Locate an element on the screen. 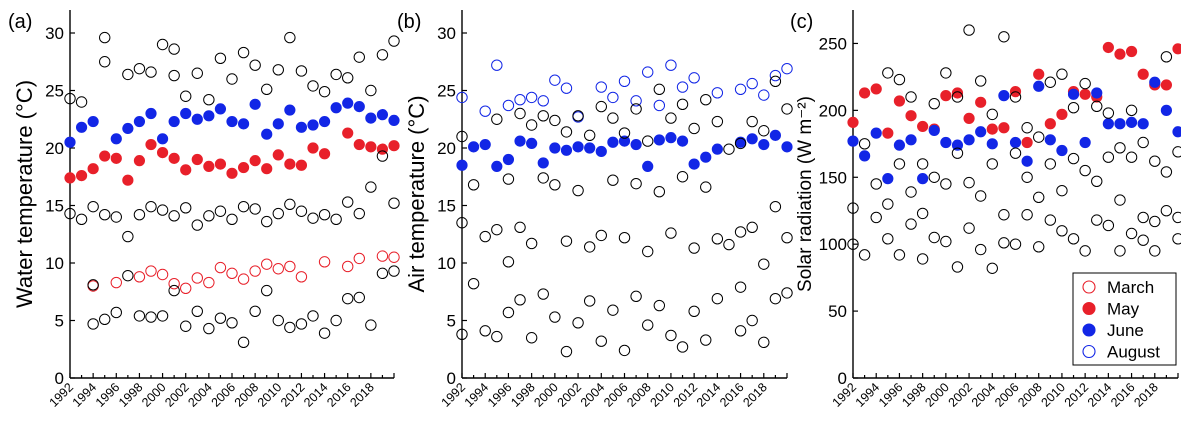  y-axis-title: Air temperature (°C) is located at coordinates (416, 193).